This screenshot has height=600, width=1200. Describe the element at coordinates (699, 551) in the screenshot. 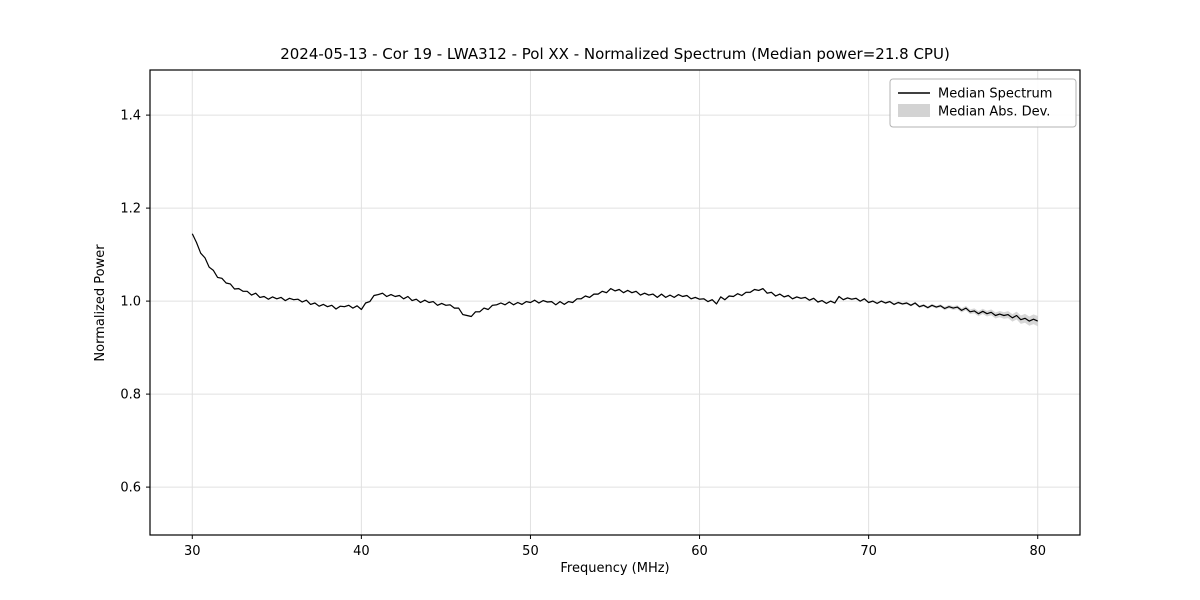

I see `x-tick-label: 60` at that location.